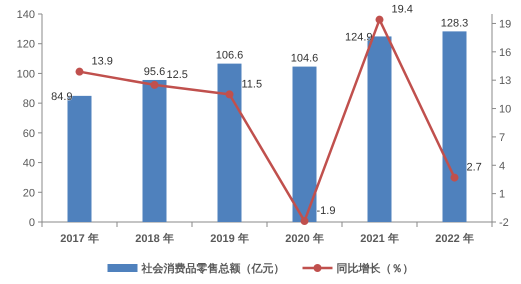 The height and width of the screenshot is (284, 521). What do you see at coordinates (504, 223) in the screenshot?
I see `y2-tick-label: -2` at bounding box center [504, 223].